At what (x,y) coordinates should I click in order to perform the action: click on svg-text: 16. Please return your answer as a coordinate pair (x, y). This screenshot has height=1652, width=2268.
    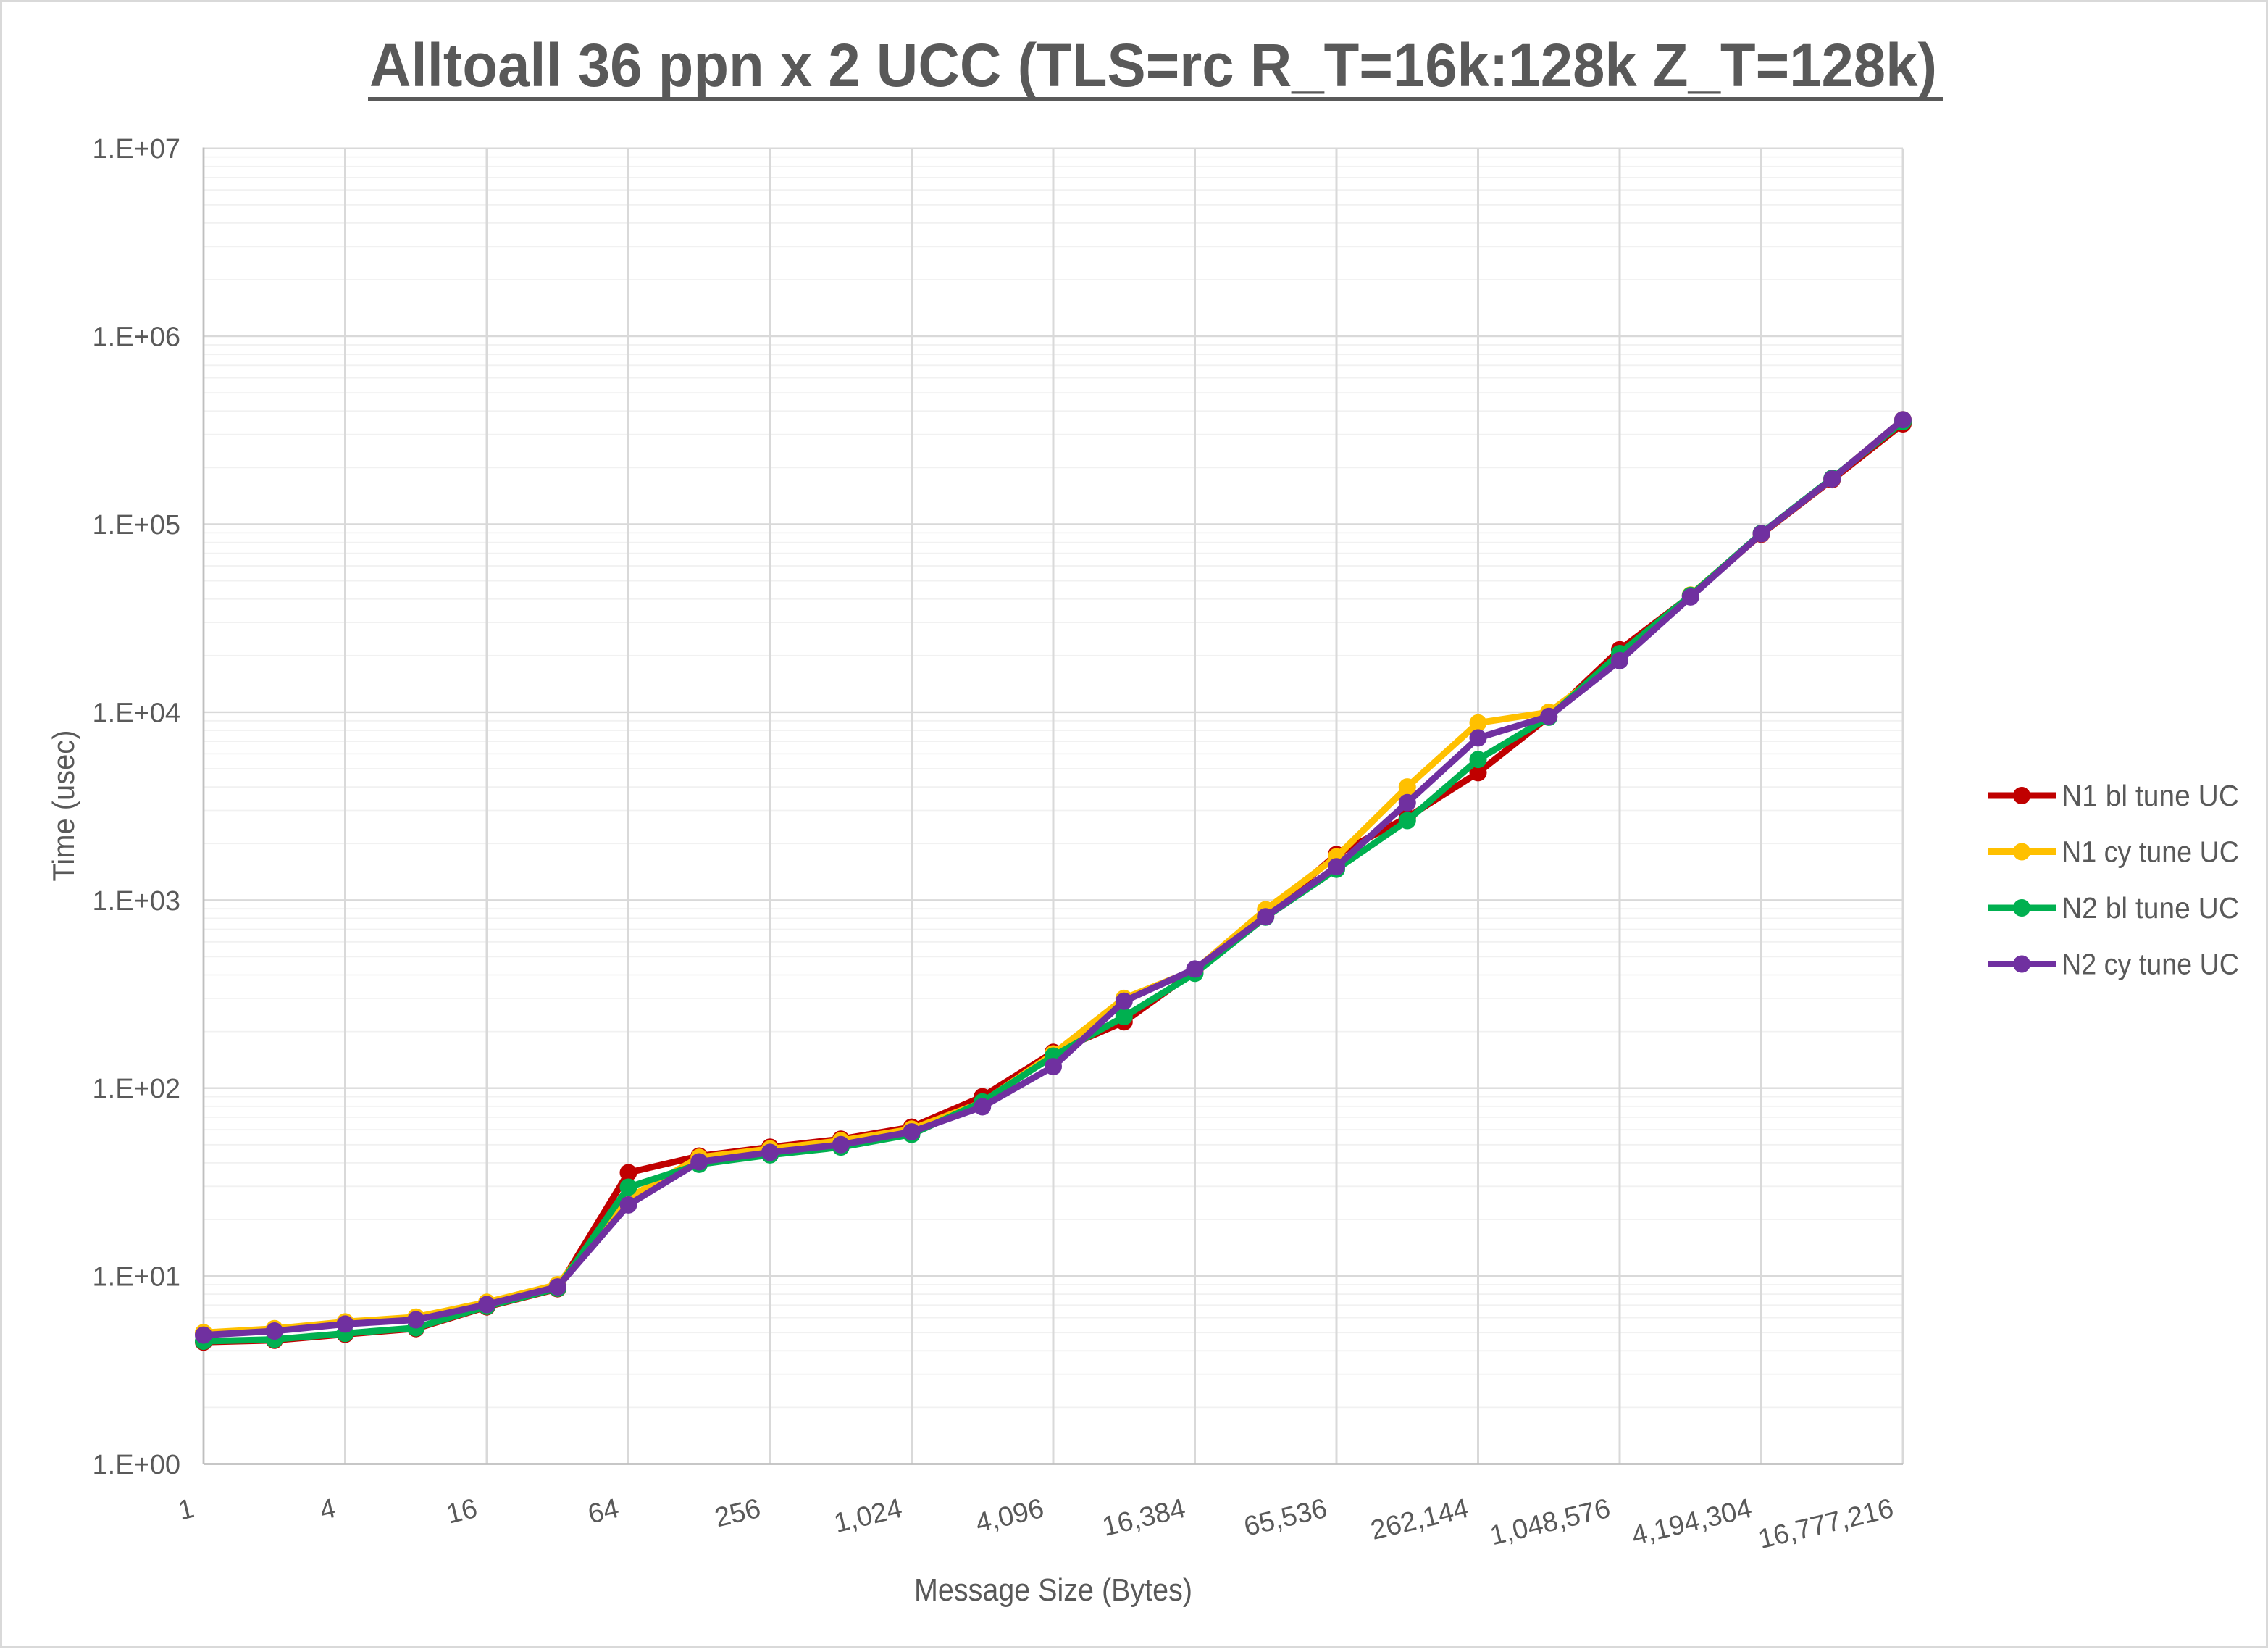
    Looking at the image, I should click on (462, 1511).